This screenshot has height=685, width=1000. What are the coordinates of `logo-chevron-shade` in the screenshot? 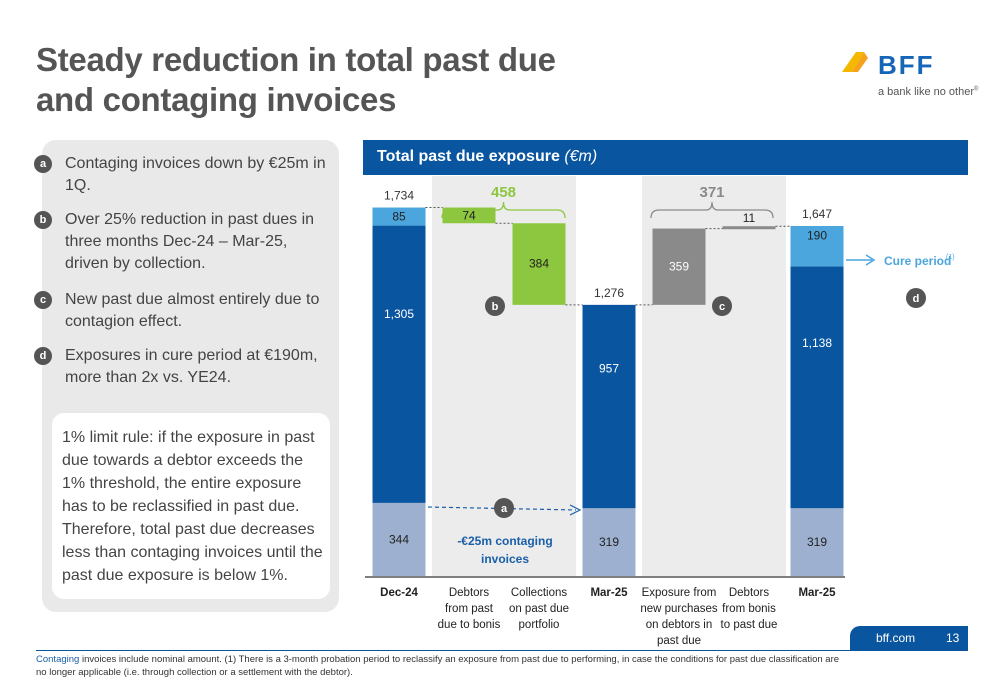 It's located at (860, 62).